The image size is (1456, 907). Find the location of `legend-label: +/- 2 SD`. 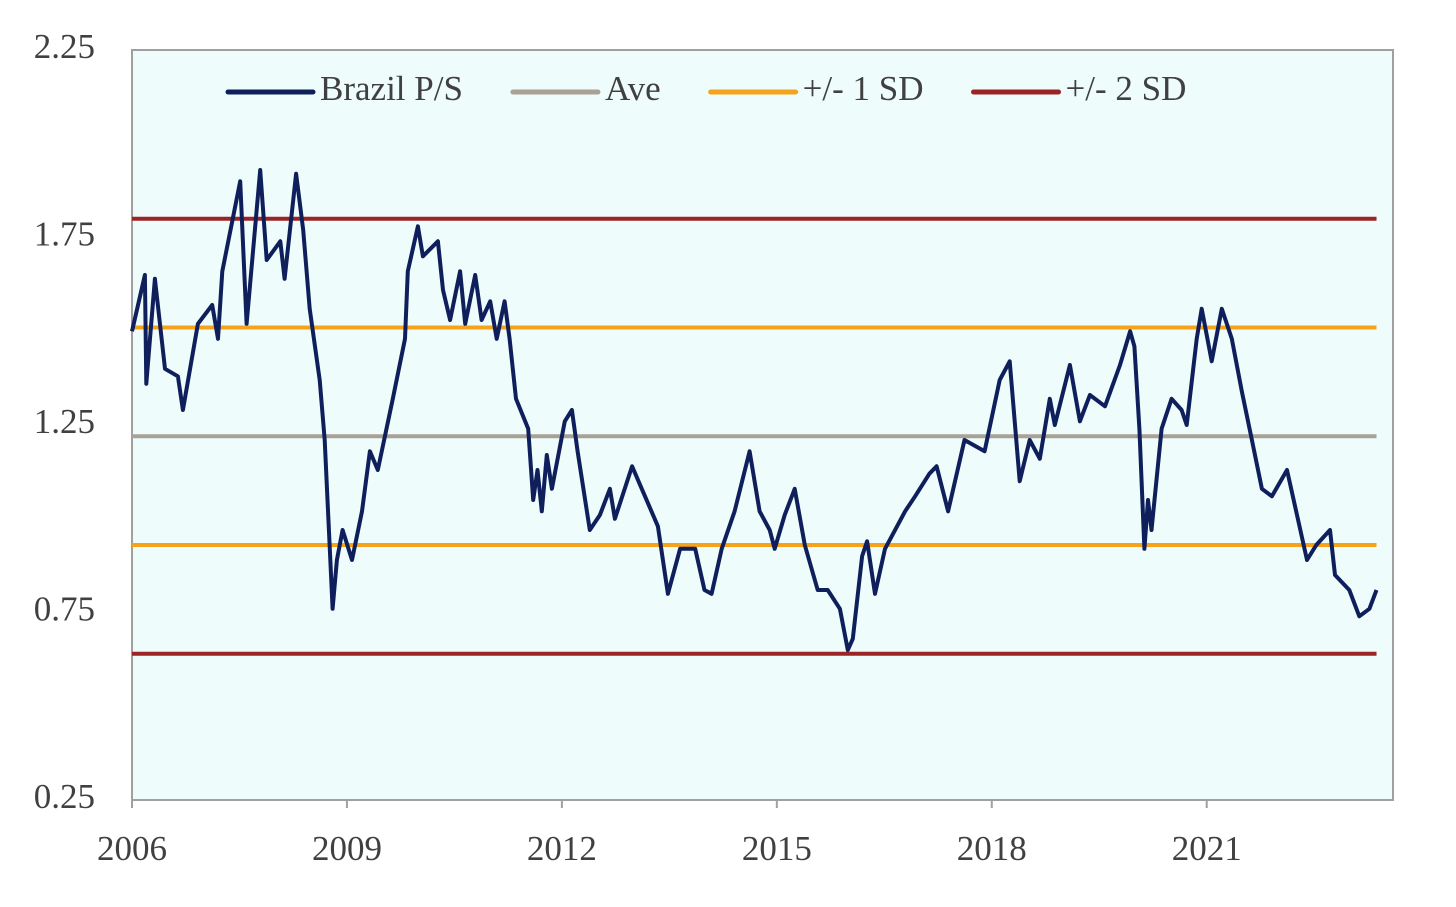

legend-label: +/- 2 SD is located at coordinates (1126, 88).